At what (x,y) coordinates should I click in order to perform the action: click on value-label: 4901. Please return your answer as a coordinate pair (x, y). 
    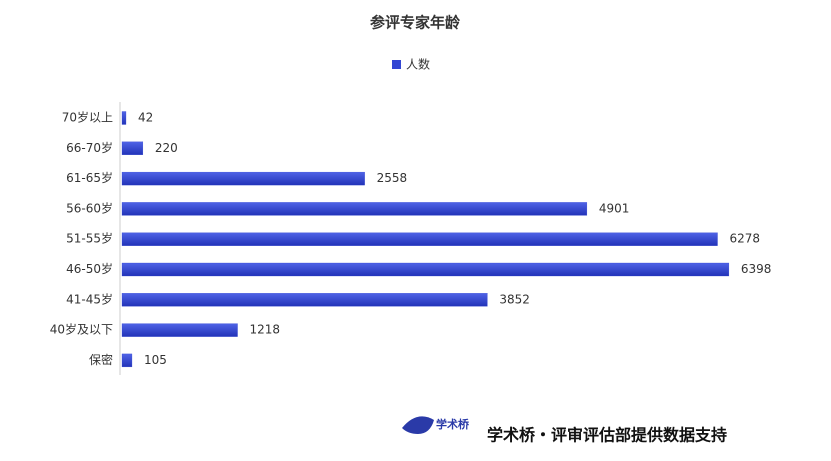
    Looking at the image, I should click on (614, 208).